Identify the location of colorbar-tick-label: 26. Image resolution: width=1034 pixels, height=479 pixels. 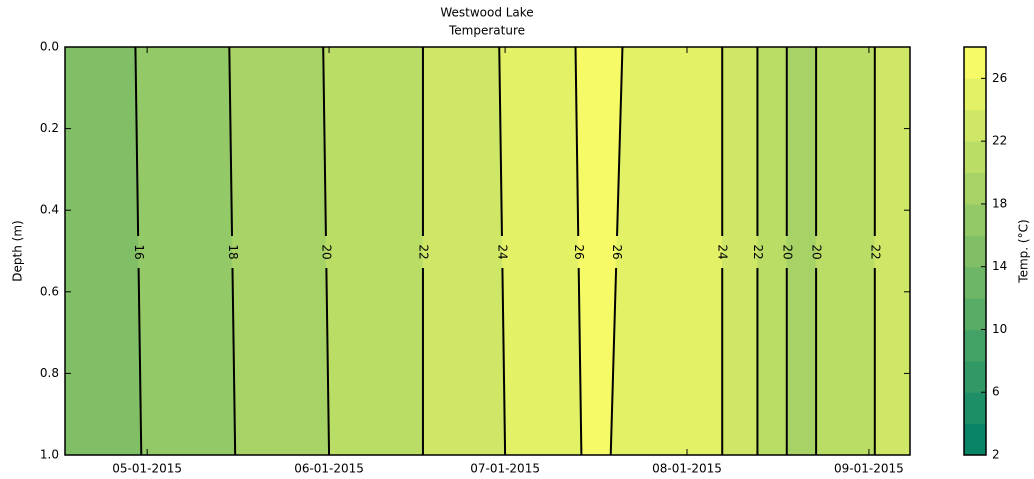
(999, 78).